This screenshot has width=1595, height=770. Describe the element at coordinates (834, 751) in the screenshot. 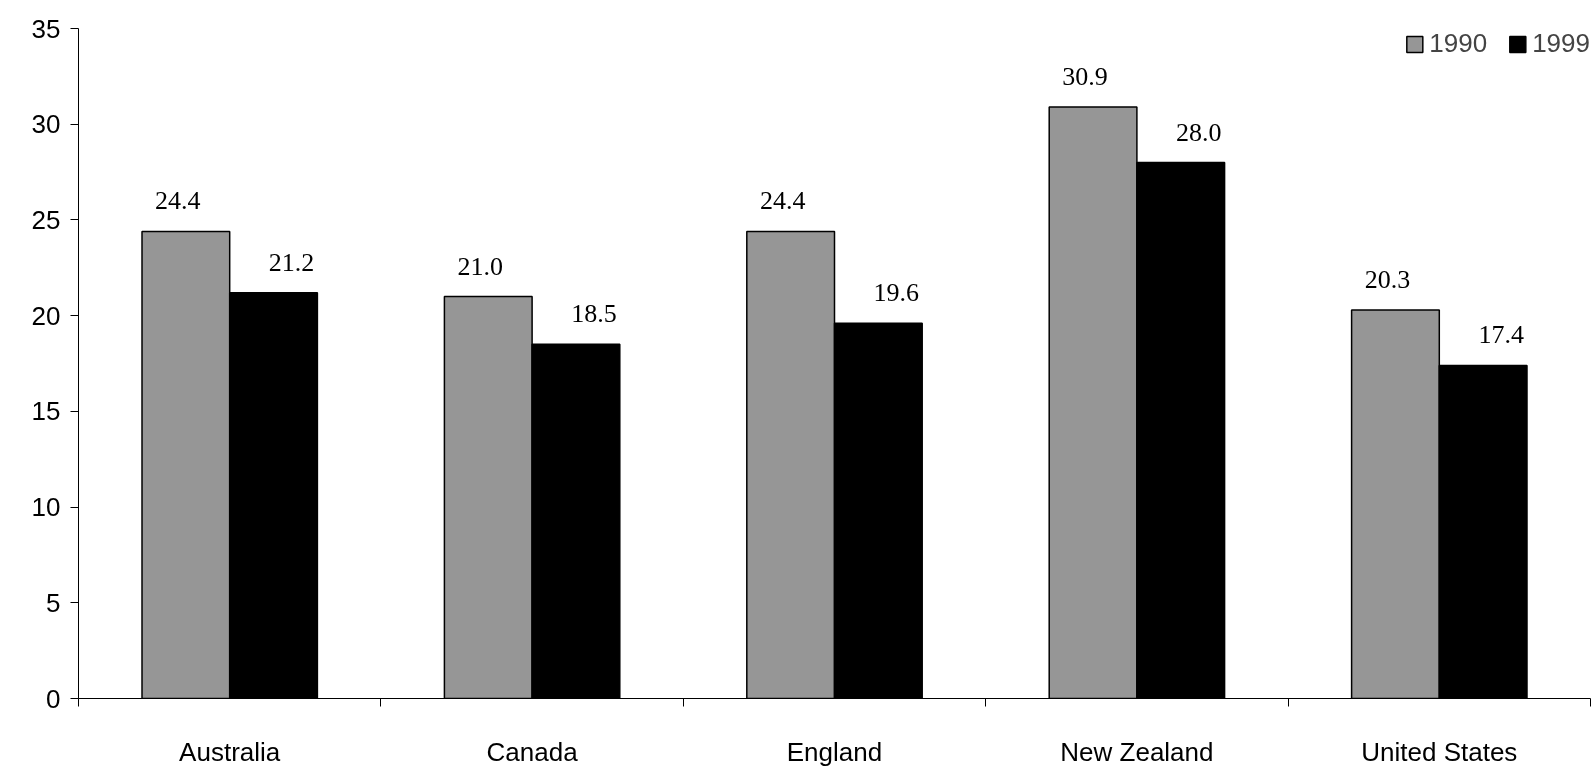

I see `x-tick-label: England` at that location.